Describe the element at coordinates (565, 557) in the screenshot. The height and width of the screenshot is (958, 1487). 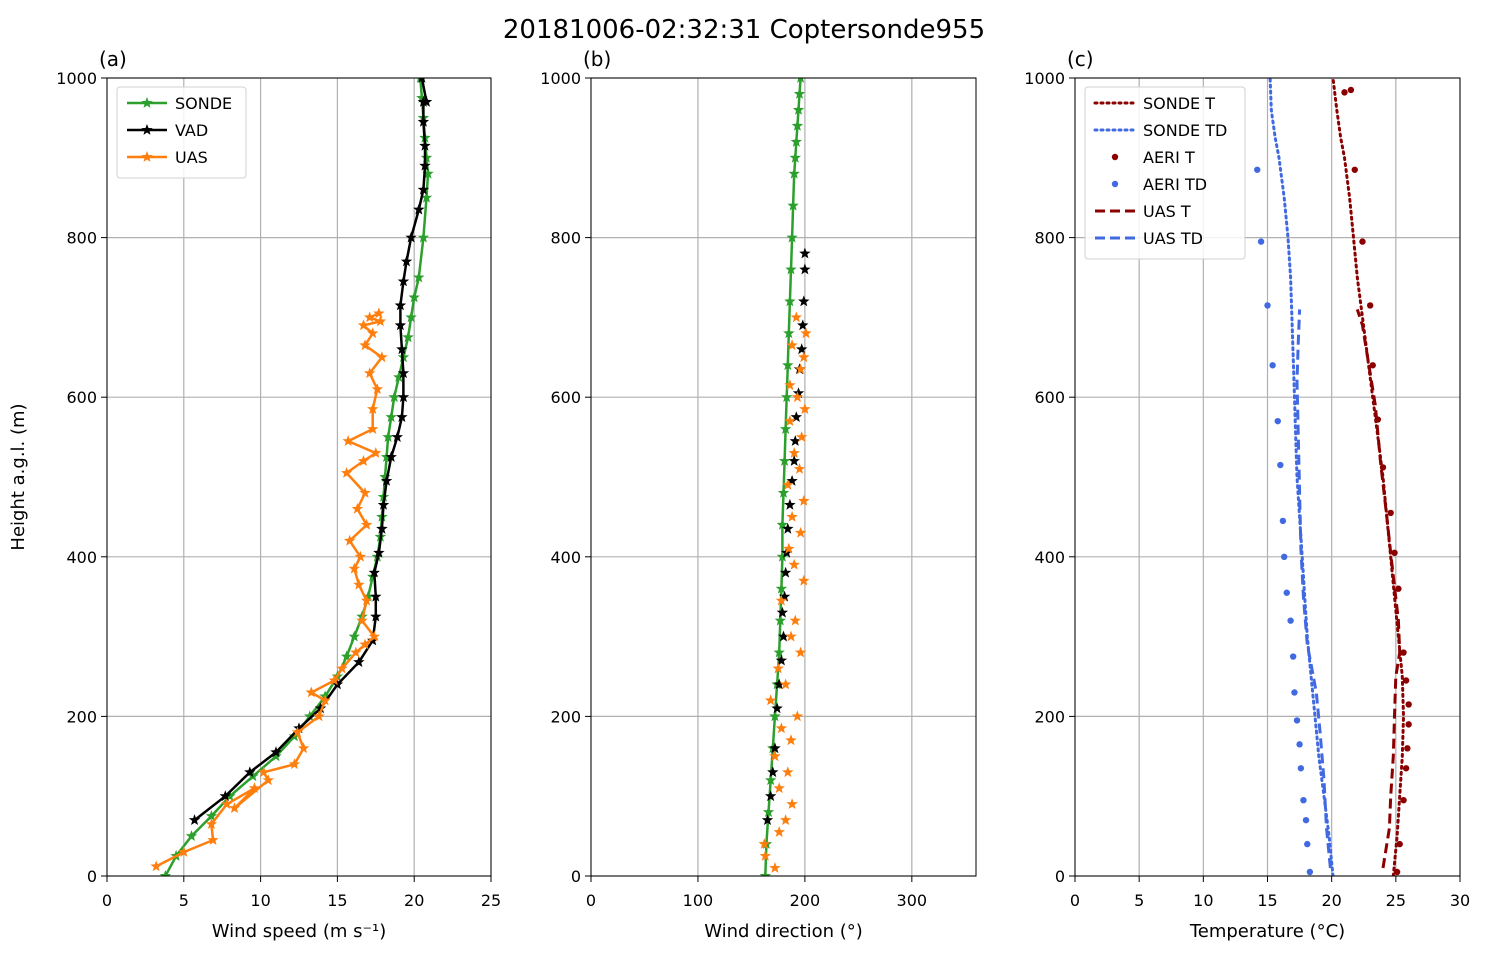
I see `y-tick-label: 400` at that location.